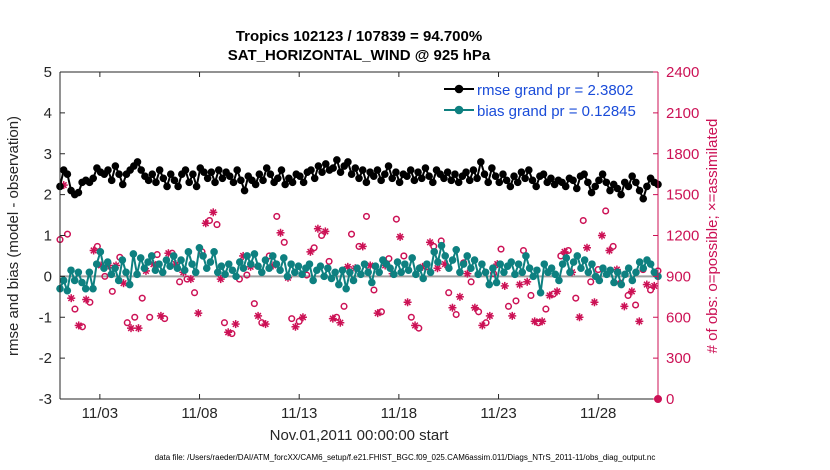 The width and height of the screenshot is (830, 470). Describe the element at coordinates (712, 236) in the screenshot. I see `y-right-axis-label: # of obs: o=possible; ×=assimilated` at that location.